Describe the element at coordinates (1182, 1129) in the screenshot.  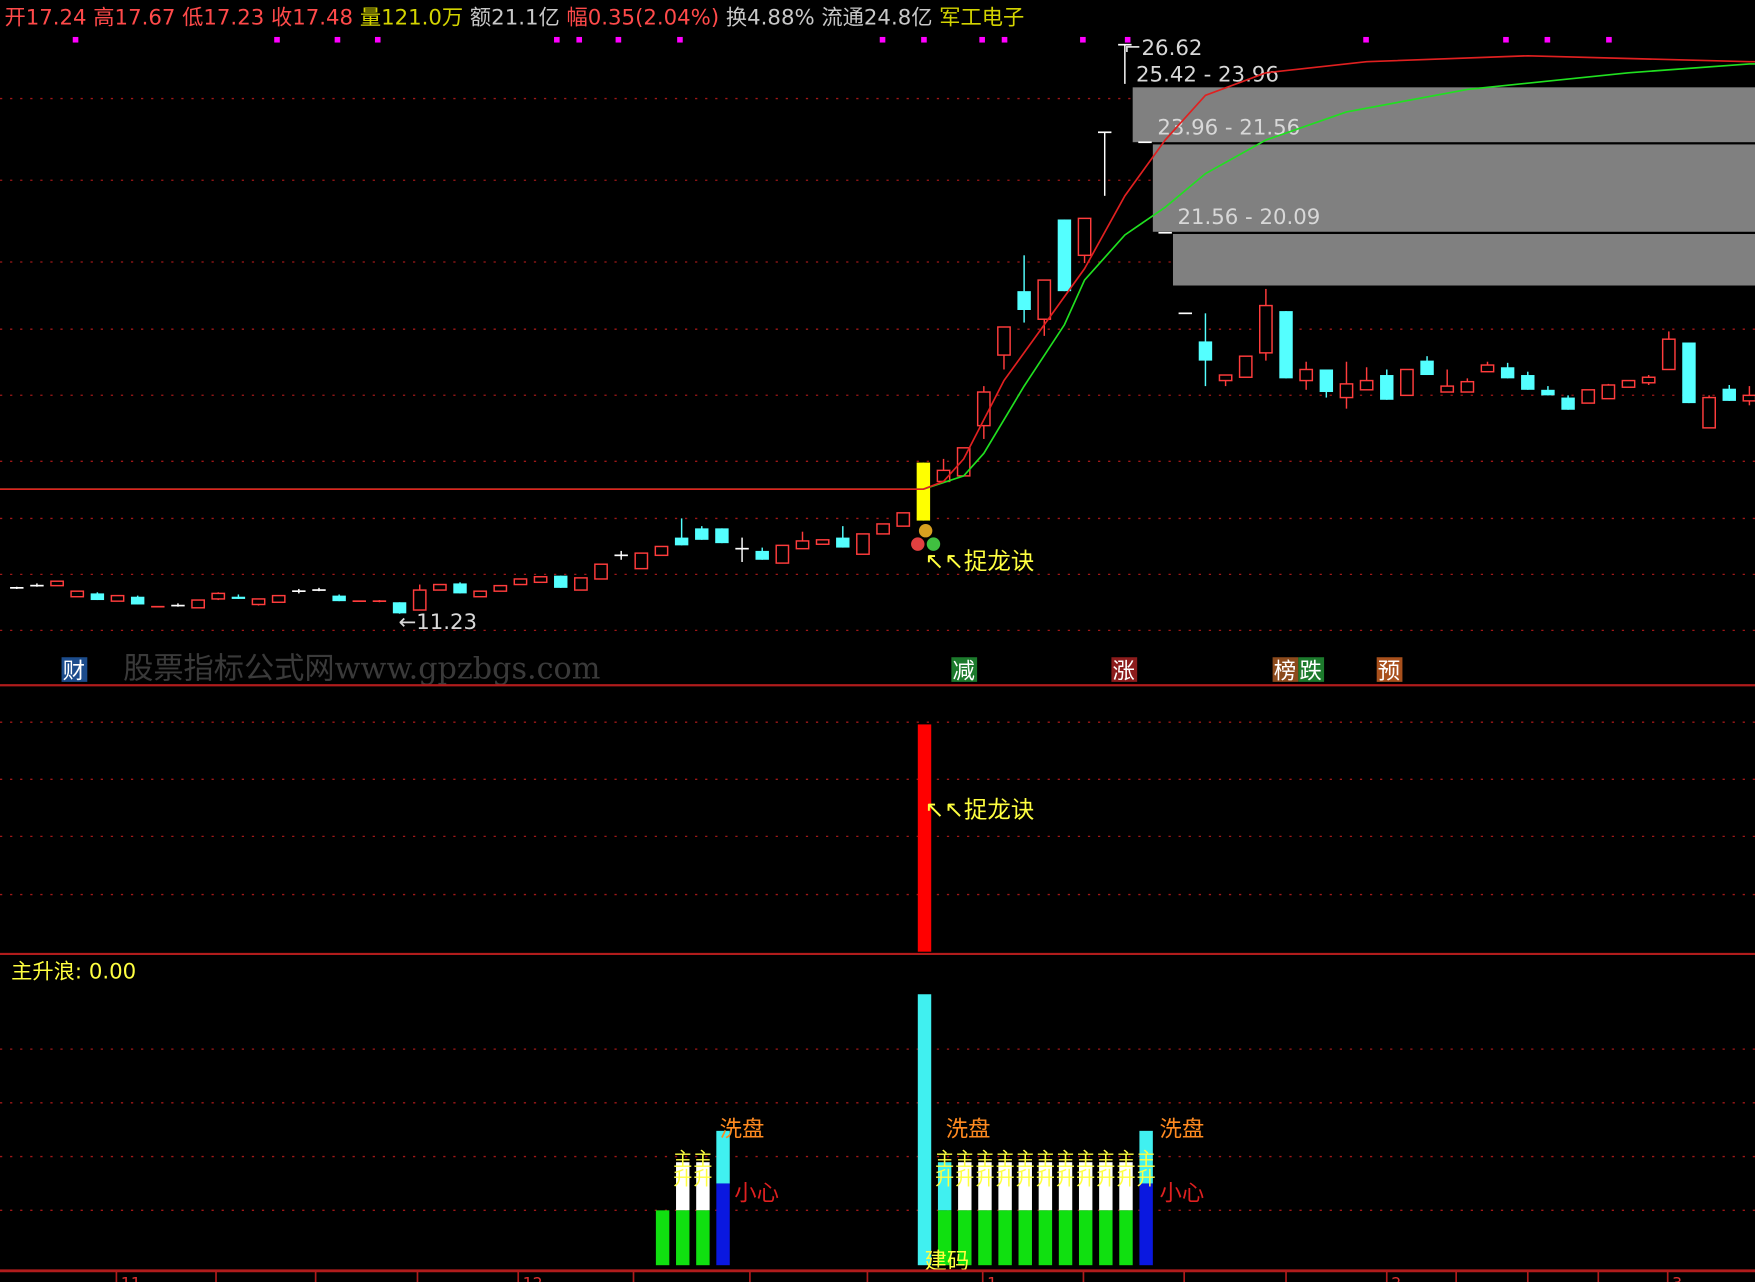
I see `wash-label: 洗盘` at that location.